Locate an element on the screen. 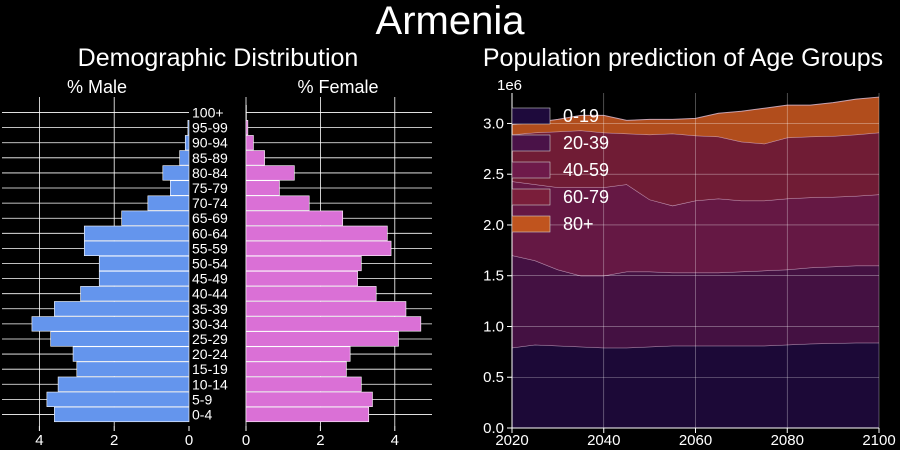 This screenshot has height=450, width=900. pyramid-x-ticks: 4 2 0 0 2 4 is located at coordinates (217, 437).